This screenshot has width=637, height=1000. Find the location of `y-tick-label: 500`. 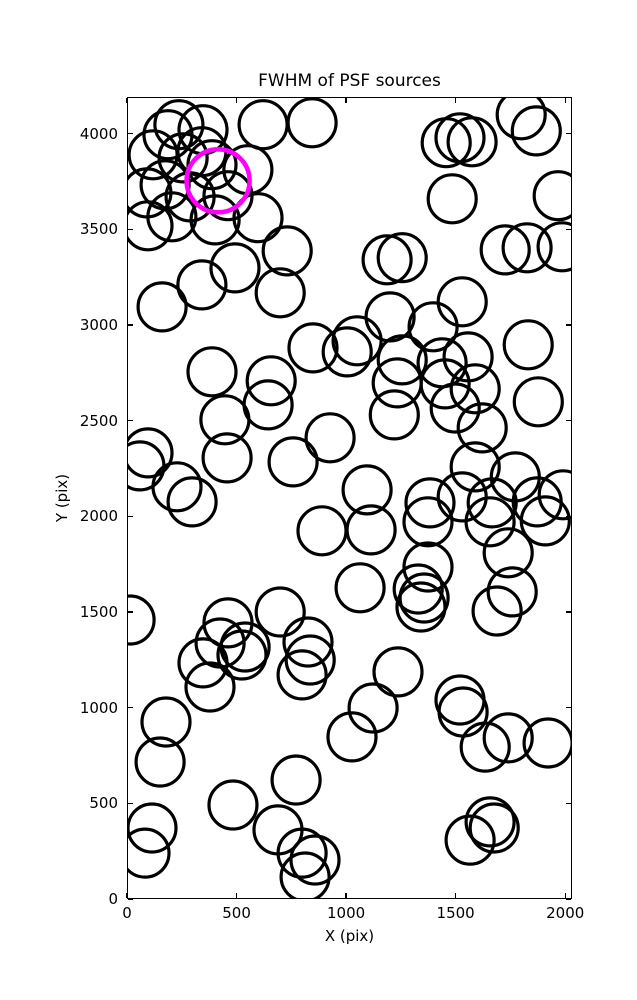

y-tick-label: 500 is located at coordinates (103, 803).